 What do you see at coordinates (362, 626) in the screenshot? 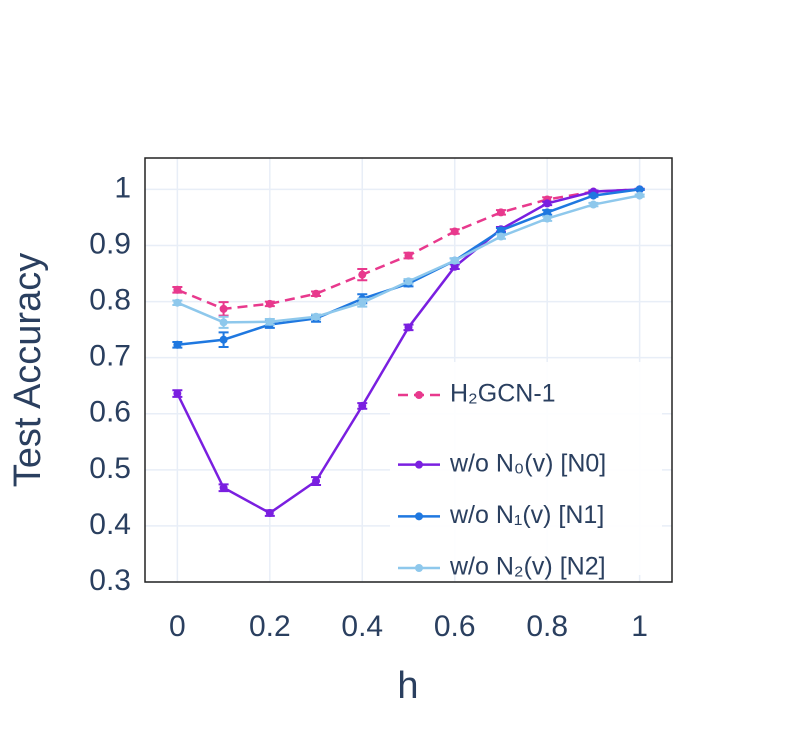
I see `x-tick-label: 0.4` at bounding box center [362, 626].